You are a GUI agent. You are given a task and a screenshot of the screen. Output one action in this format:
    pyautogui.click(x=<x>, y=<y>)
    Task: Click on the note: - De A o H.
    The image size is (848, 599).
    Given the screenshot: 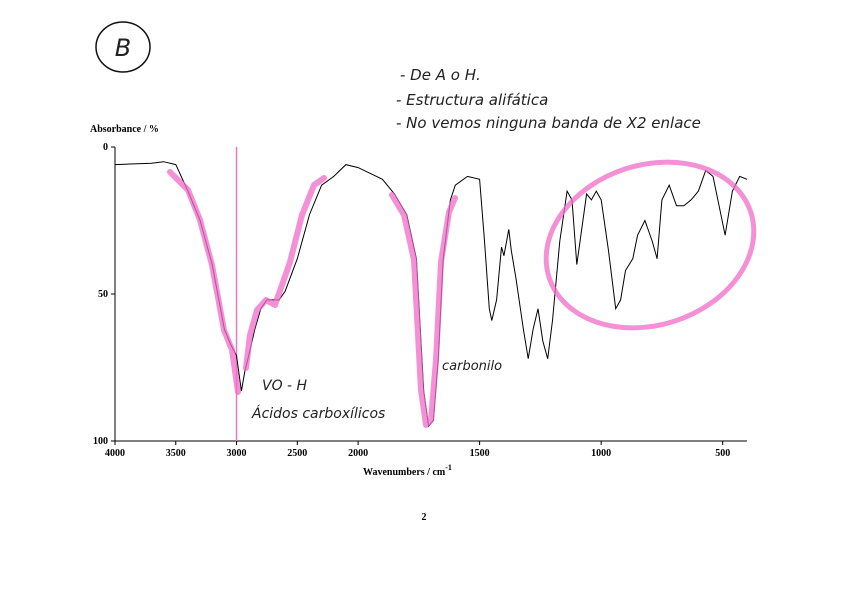 What is the action you would take?
    pyautogui.click(x=440, y=75)
    